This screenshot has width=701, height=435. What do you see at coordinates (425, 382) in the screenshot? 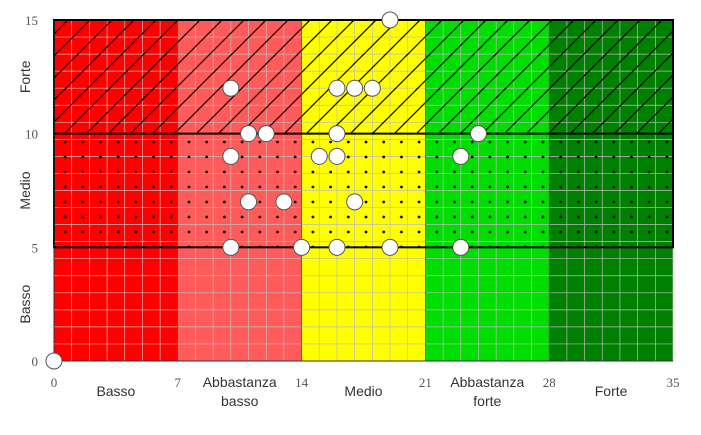
I see `x-tick-label: 21` at bounding box center [425, 382].